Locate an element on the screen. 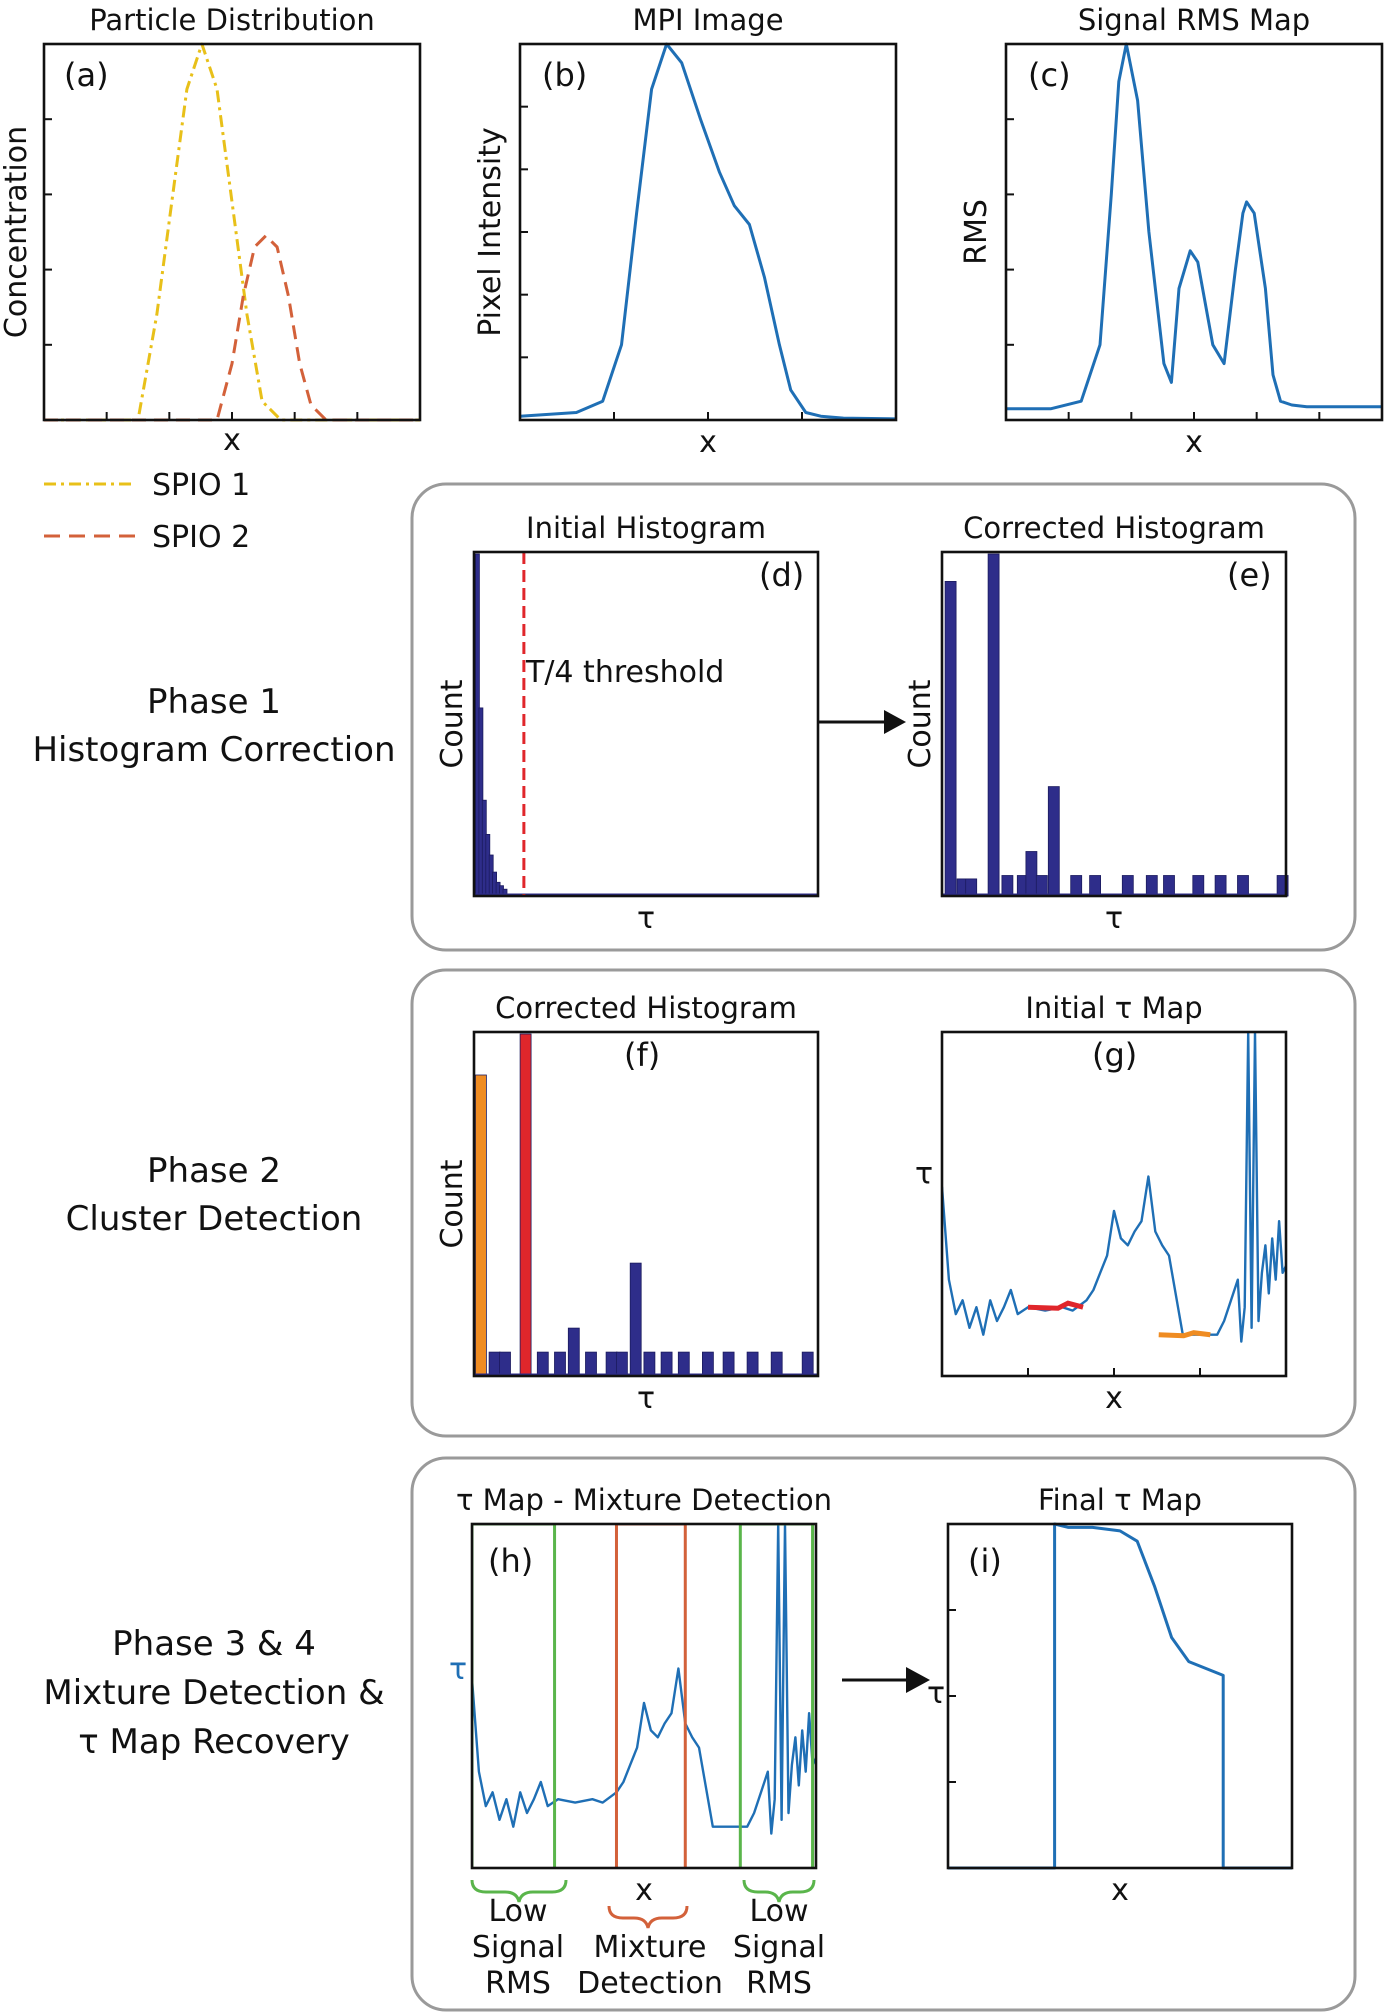 Image resolution: width=1384 pixels, height=2016 pixels. panel-g-plot-area is located at coordinates (1114, 1187).